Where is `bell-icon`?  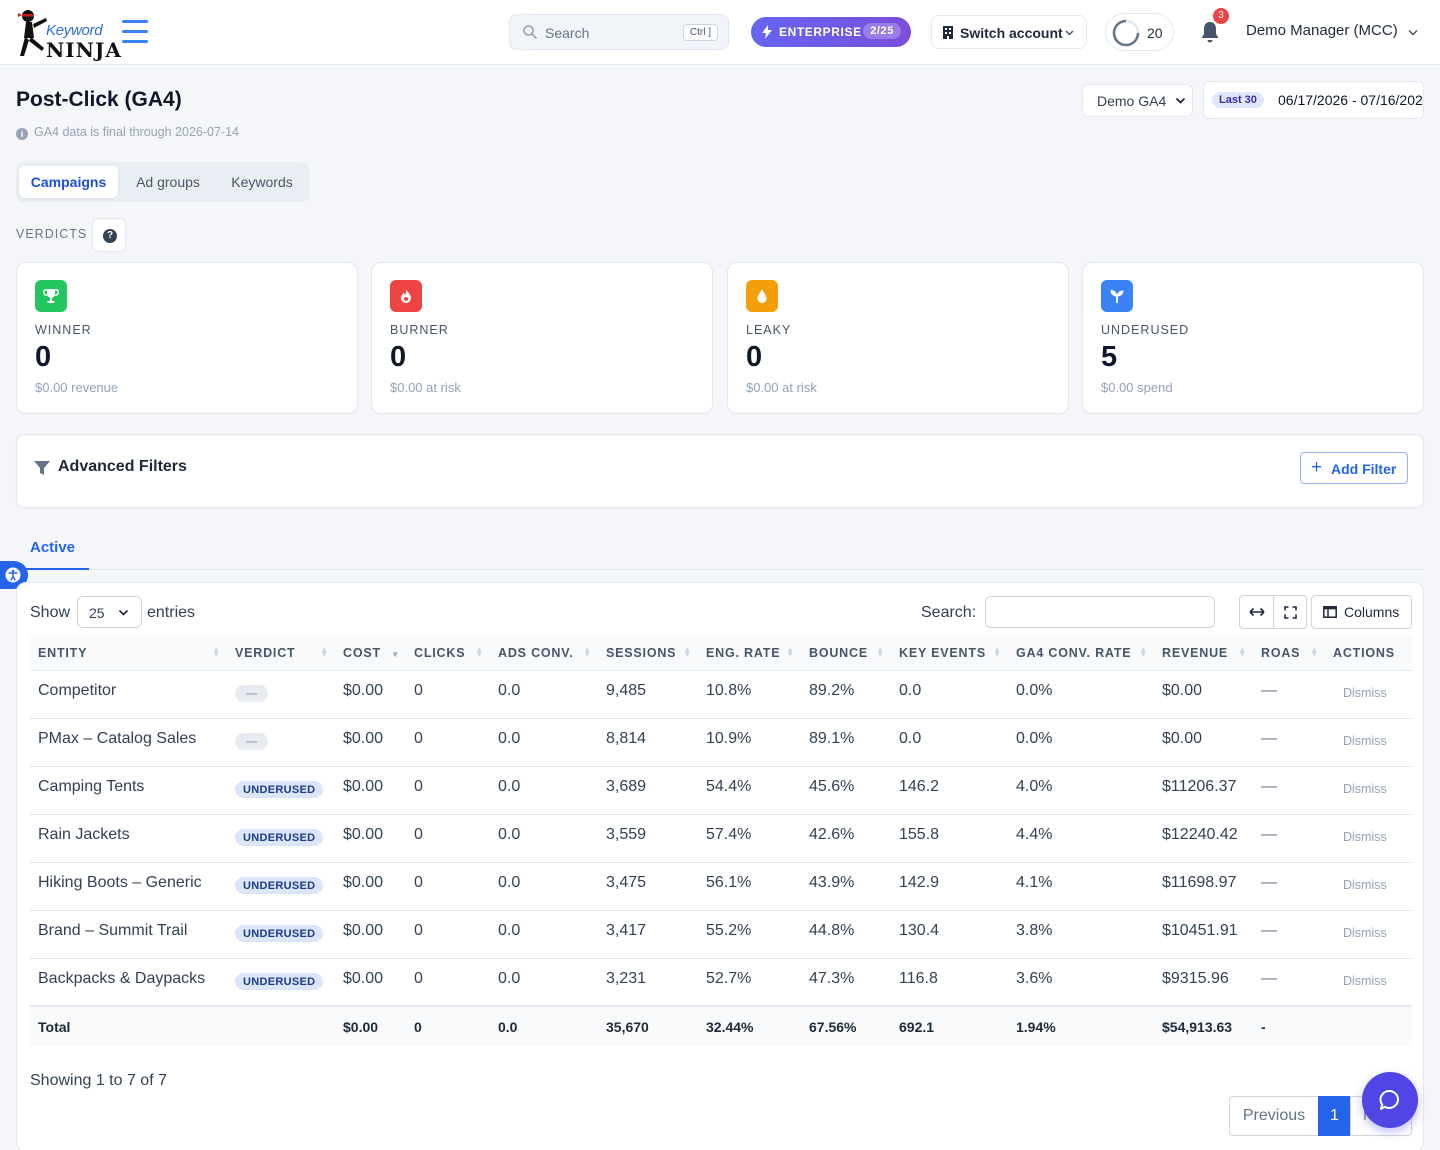
bell-icon is located at coordinates (1210, 32).